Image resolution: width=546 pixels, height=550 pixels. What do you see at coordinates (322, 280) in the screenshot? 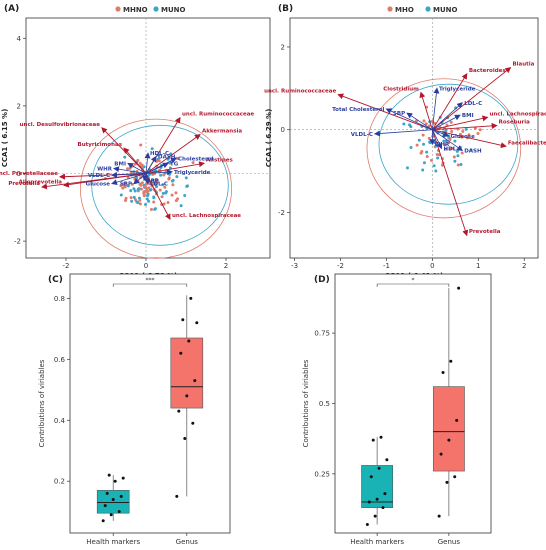
I see `panel-label: (D)` at bounding box center [322, 280].